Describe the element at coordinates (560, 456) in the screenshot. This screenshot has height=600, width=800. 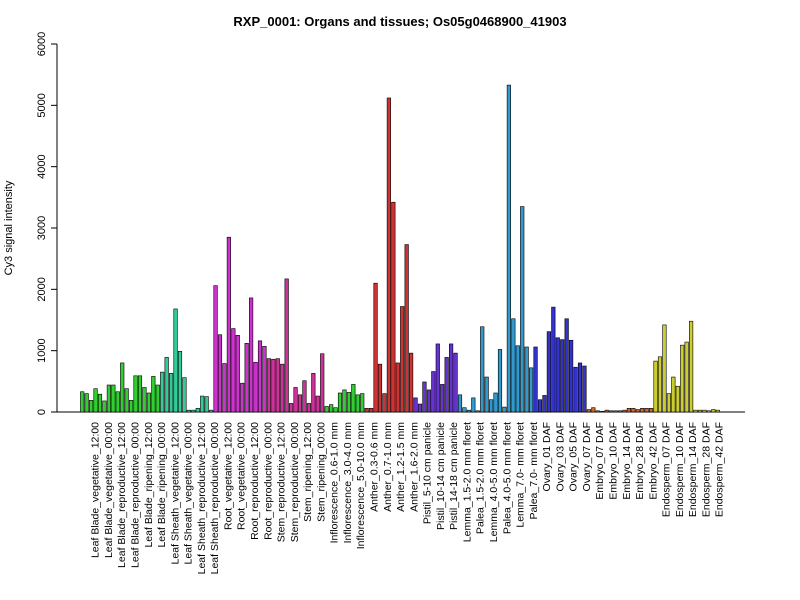
I see `x-tick-label: Ovary_03 DAF` at that location.